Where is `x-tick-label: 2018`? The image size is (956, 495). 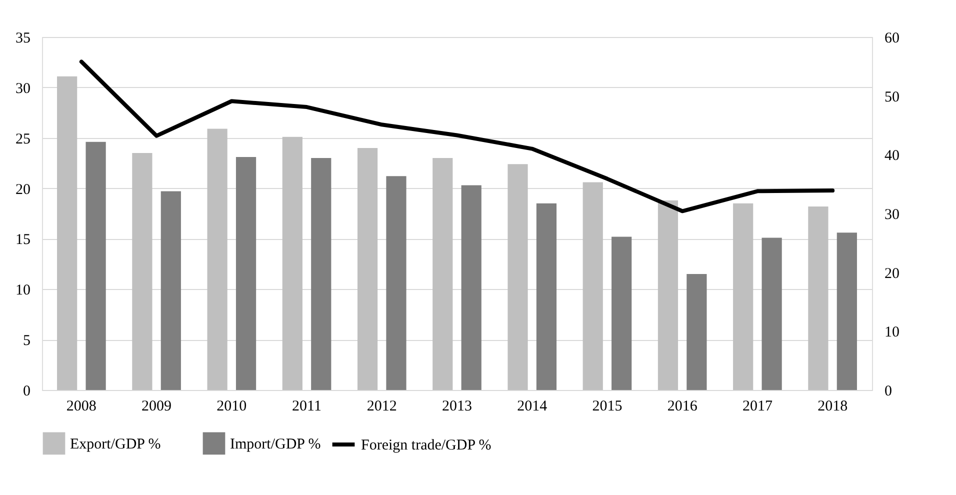 x-tick-label: 2018 is located at coordinates (833, 406).